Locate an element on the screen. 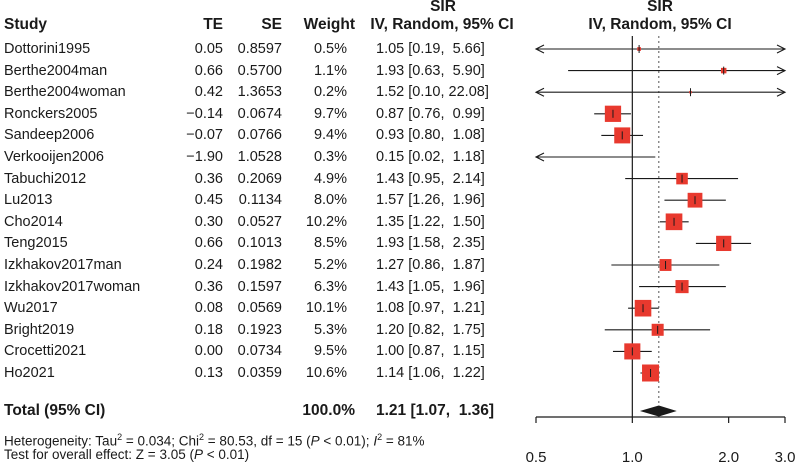  study-ci: 1.27 [0.86, 1.87] is located at coordinates (430, 265).